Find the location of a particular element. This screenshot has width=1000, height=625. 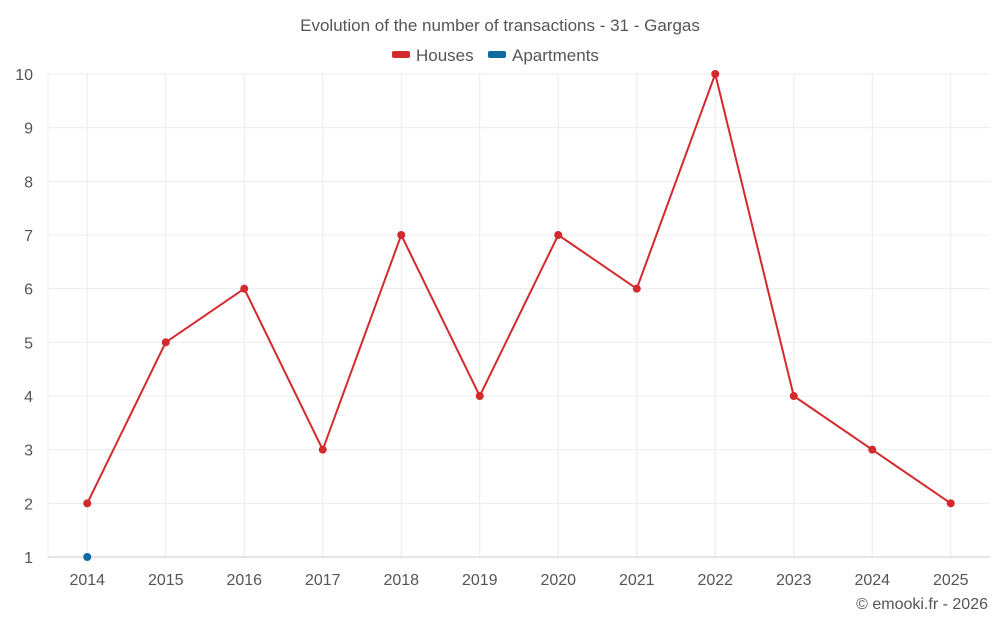

y-tick-label: 9 is located at coordinates (28, 129).